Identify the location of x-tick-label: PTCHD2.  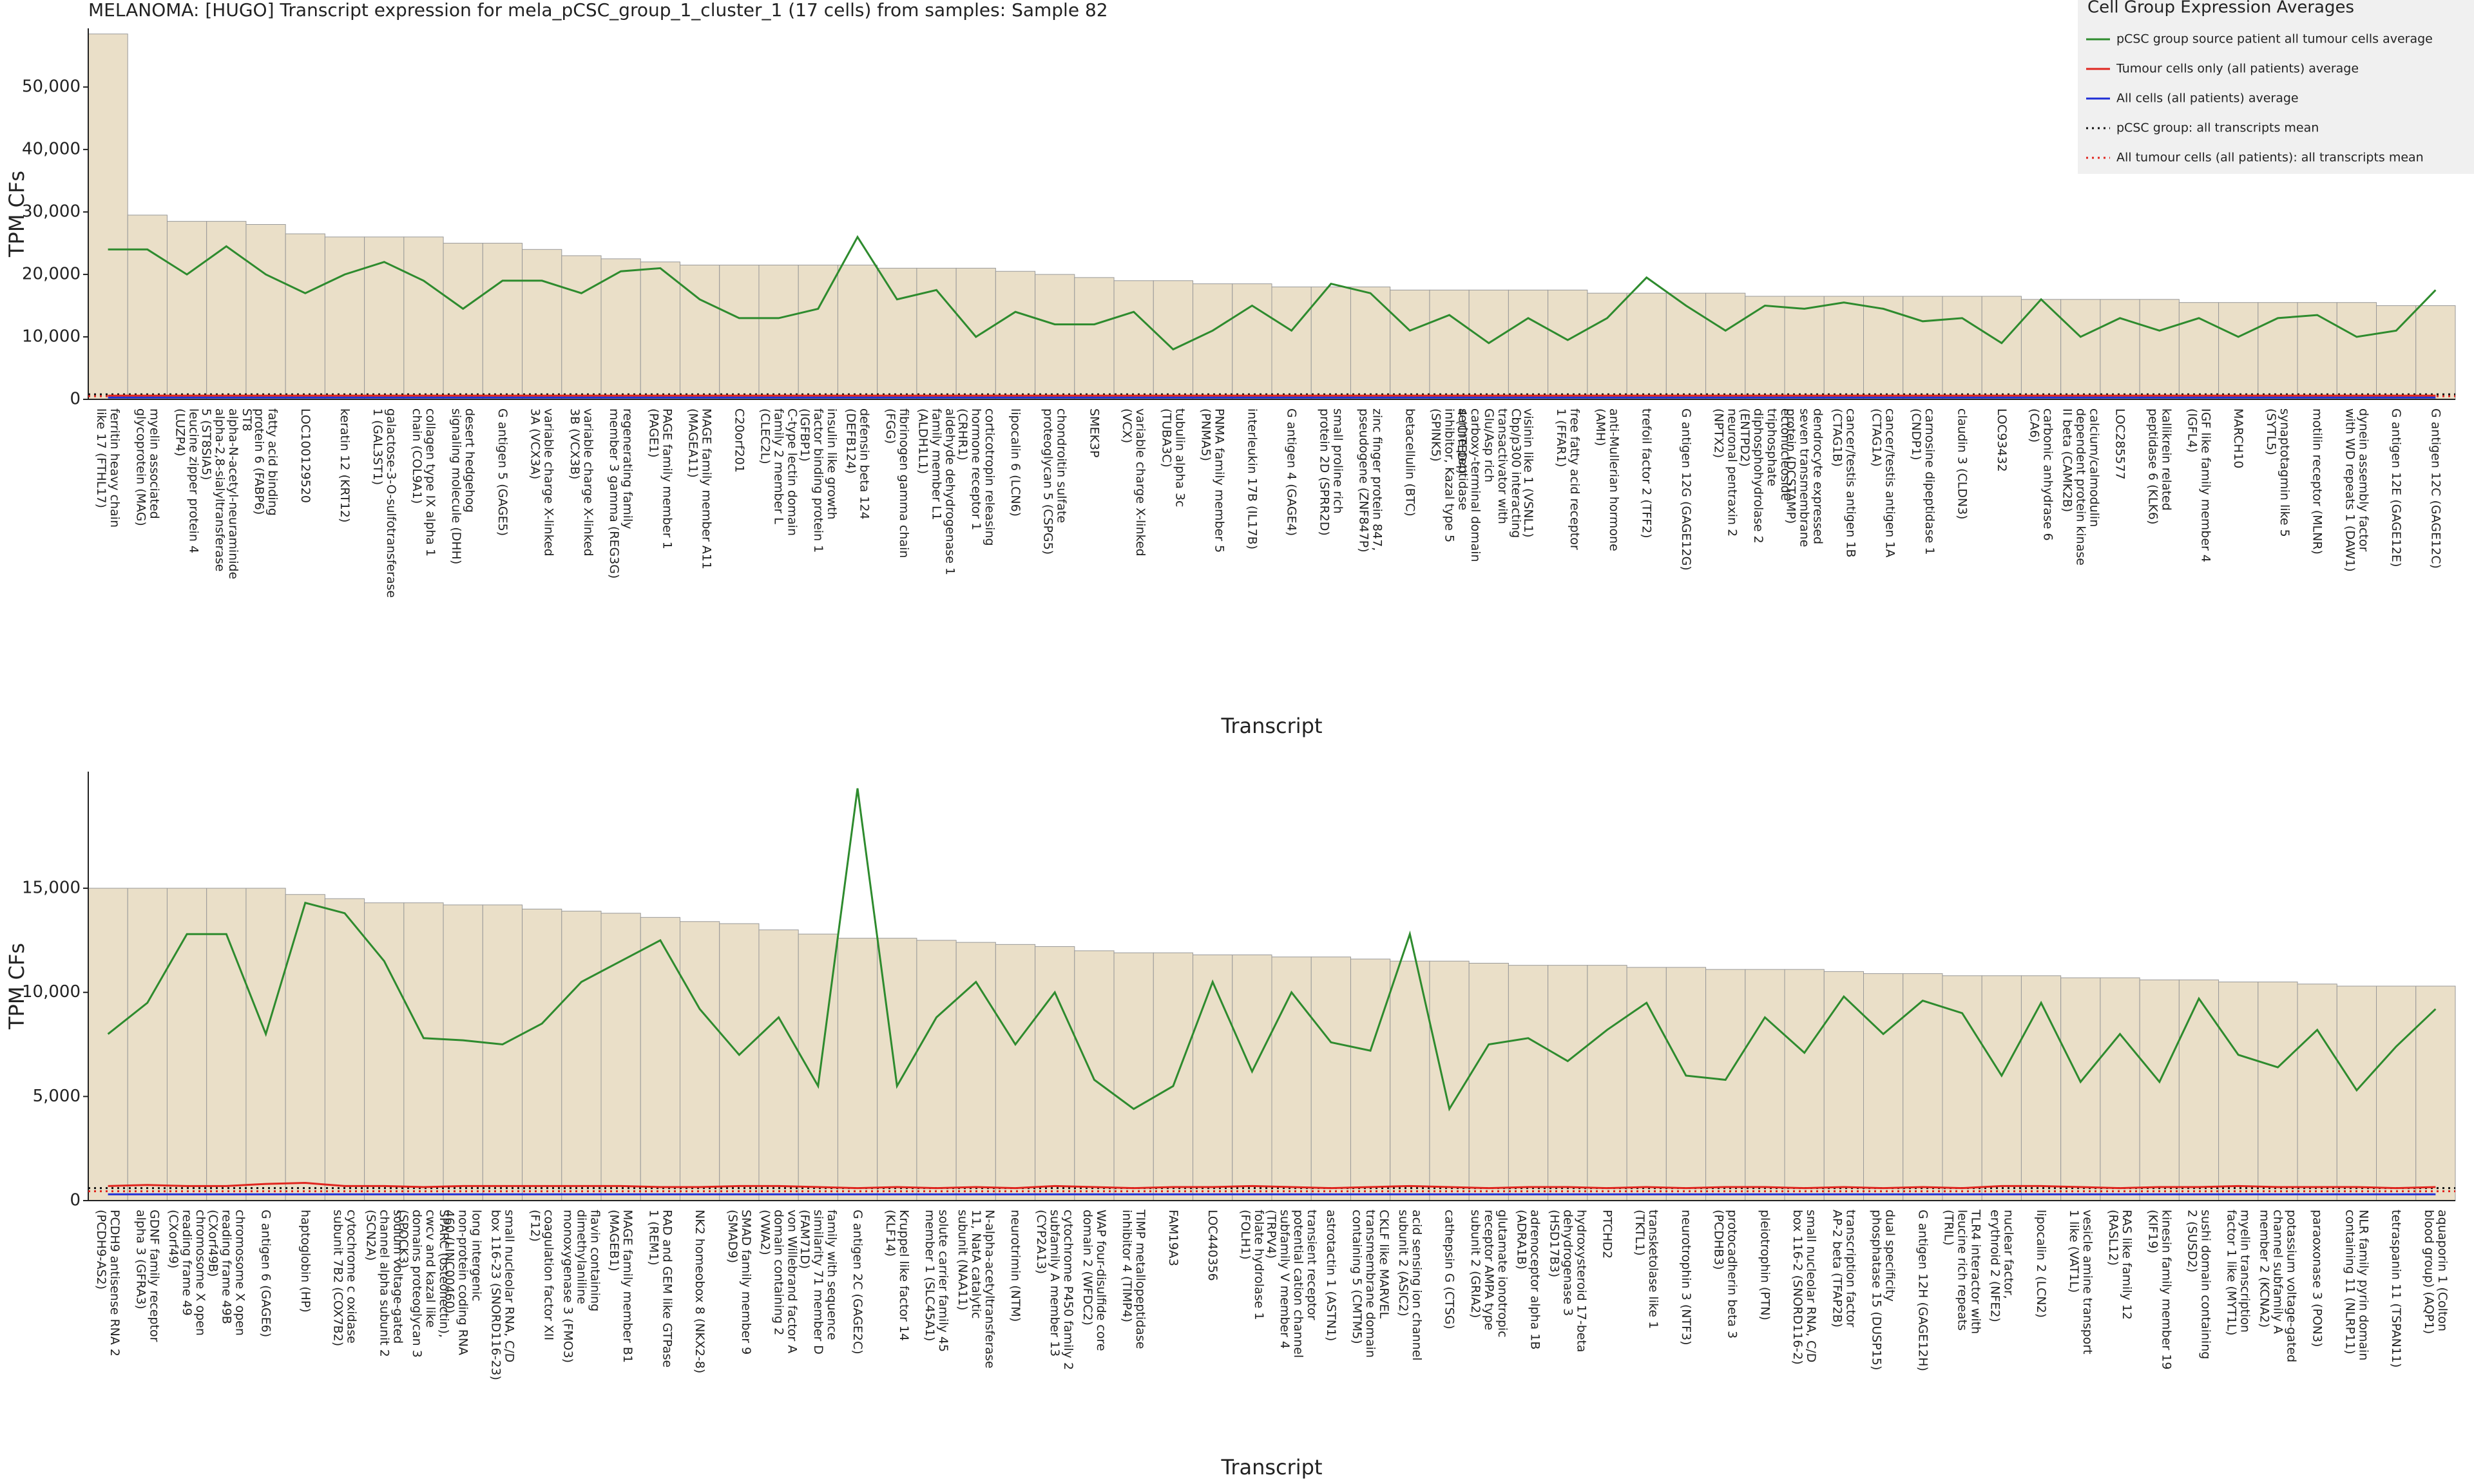
(1607, 1234).